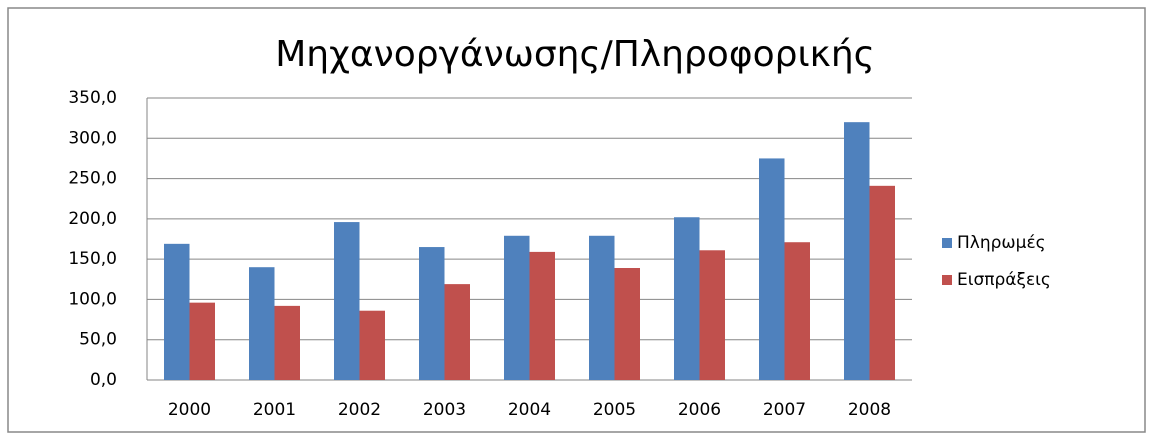 This screenshot has height=437, width=1153. I want to click on x-tick-label: 2008, so click(869, 410).